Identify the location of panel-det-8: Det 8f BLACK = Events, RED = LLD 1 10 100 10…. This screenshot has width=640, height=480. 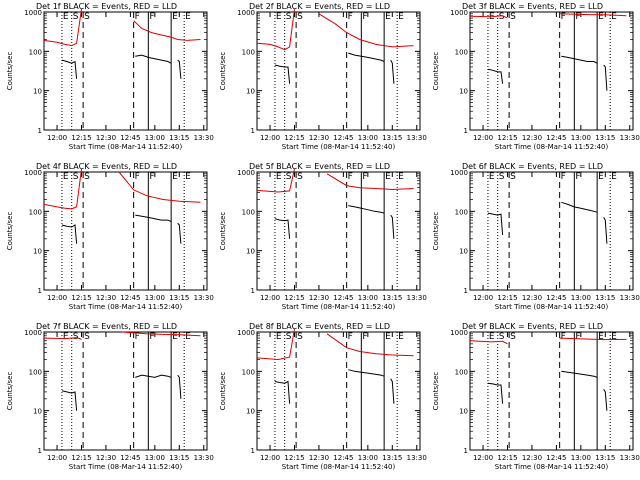
(323, 396).